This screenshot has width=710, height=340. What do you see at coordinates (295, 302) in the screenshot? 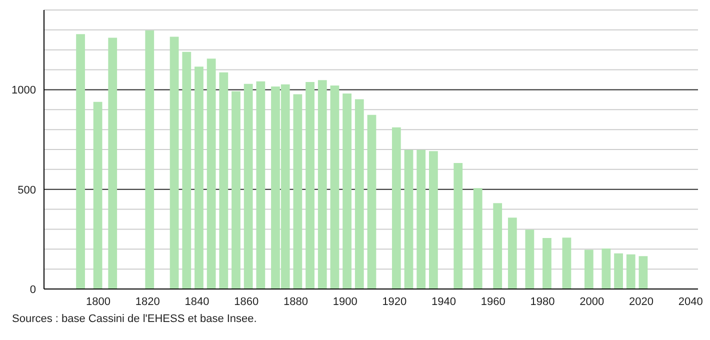
I see `x-tick-label: 1880` at bounding box center [295, 302].